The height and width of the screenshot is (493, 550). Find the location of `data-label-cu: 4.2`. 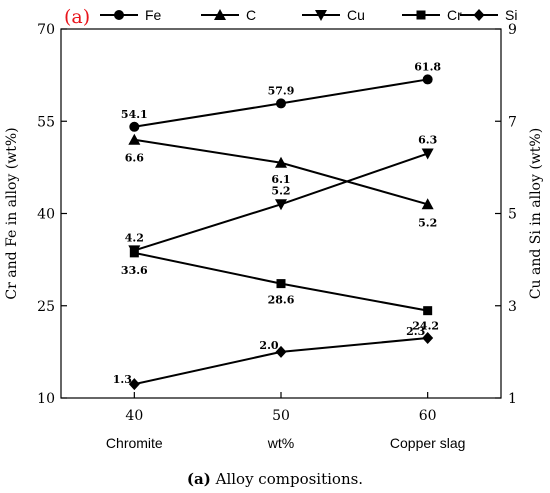

data-label-cu: 4.2 is located at coordinates (134, 237).